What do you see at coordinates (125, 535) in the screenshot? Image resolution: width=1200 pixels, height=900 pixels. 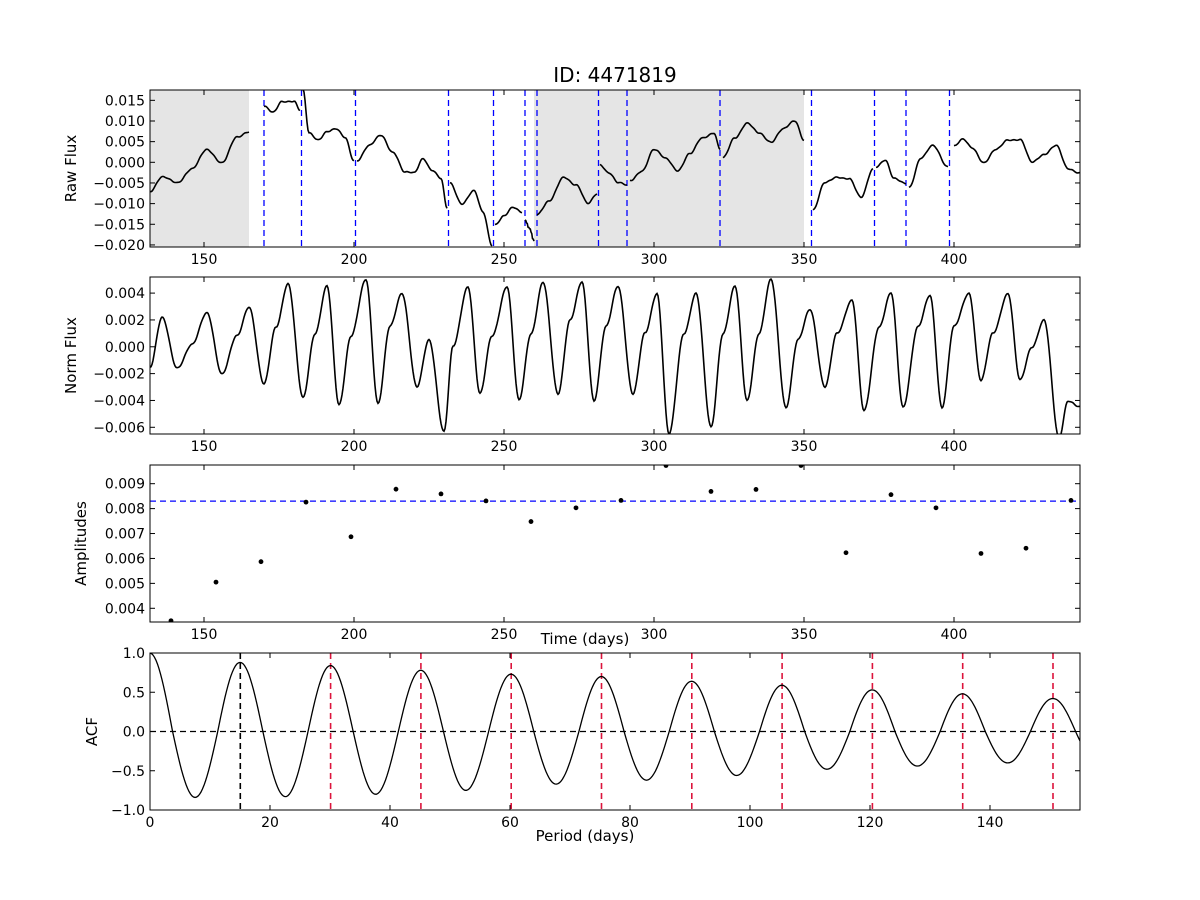 I see `y-tick-label: 0.007` at bounding box center [125, 535].